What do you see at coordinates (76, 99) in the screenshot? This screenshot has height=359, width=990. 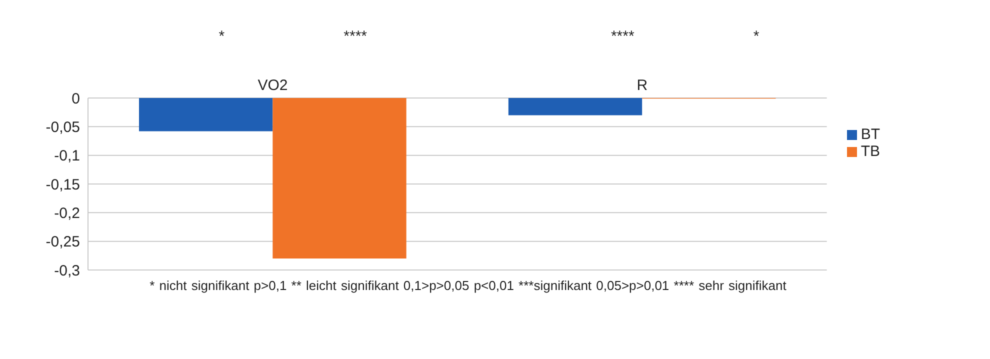 I see `y-tick-label: 0` at bounding box center [76, 99].